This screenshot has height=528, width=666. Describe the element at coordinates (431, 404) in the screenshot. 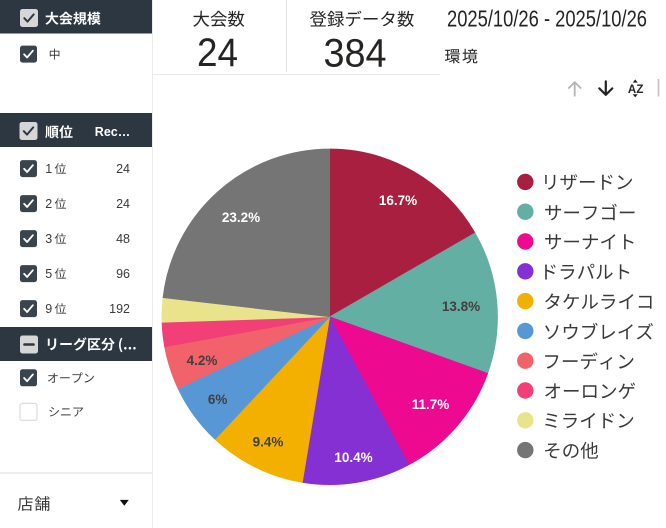

I see `svg-text: 11.7%` at that location.